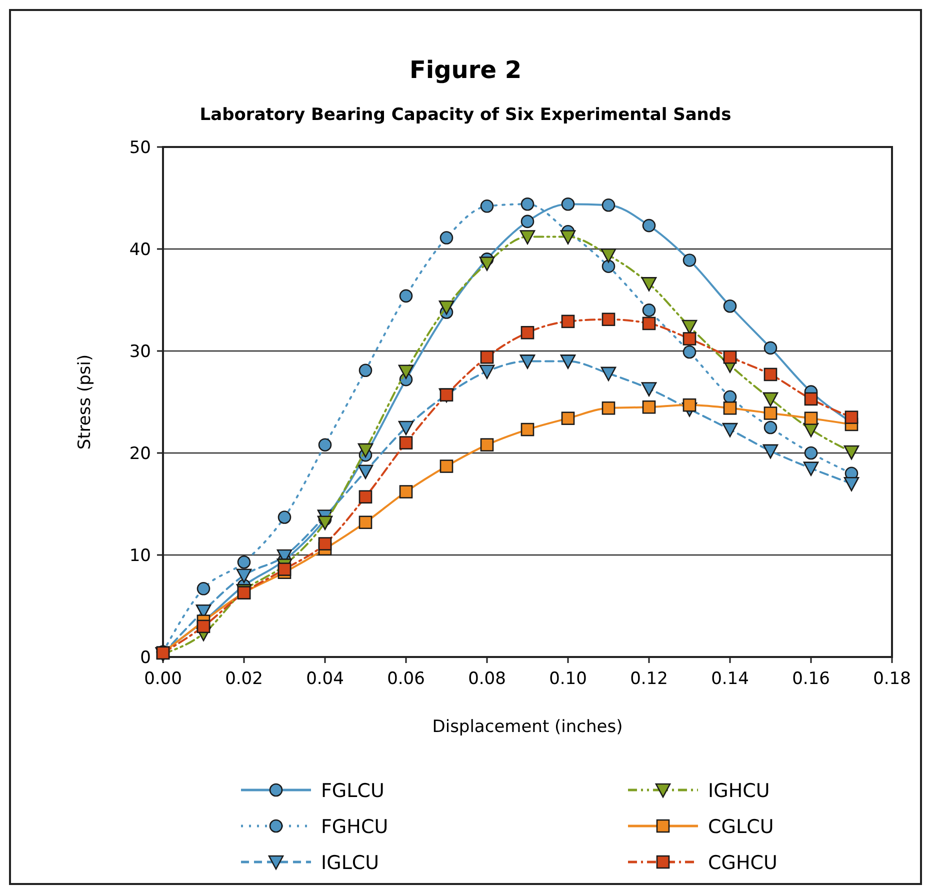  Describe the element at coordinates (140, 556) in the screenshot. I see `y-tick-label: 10` at that location.